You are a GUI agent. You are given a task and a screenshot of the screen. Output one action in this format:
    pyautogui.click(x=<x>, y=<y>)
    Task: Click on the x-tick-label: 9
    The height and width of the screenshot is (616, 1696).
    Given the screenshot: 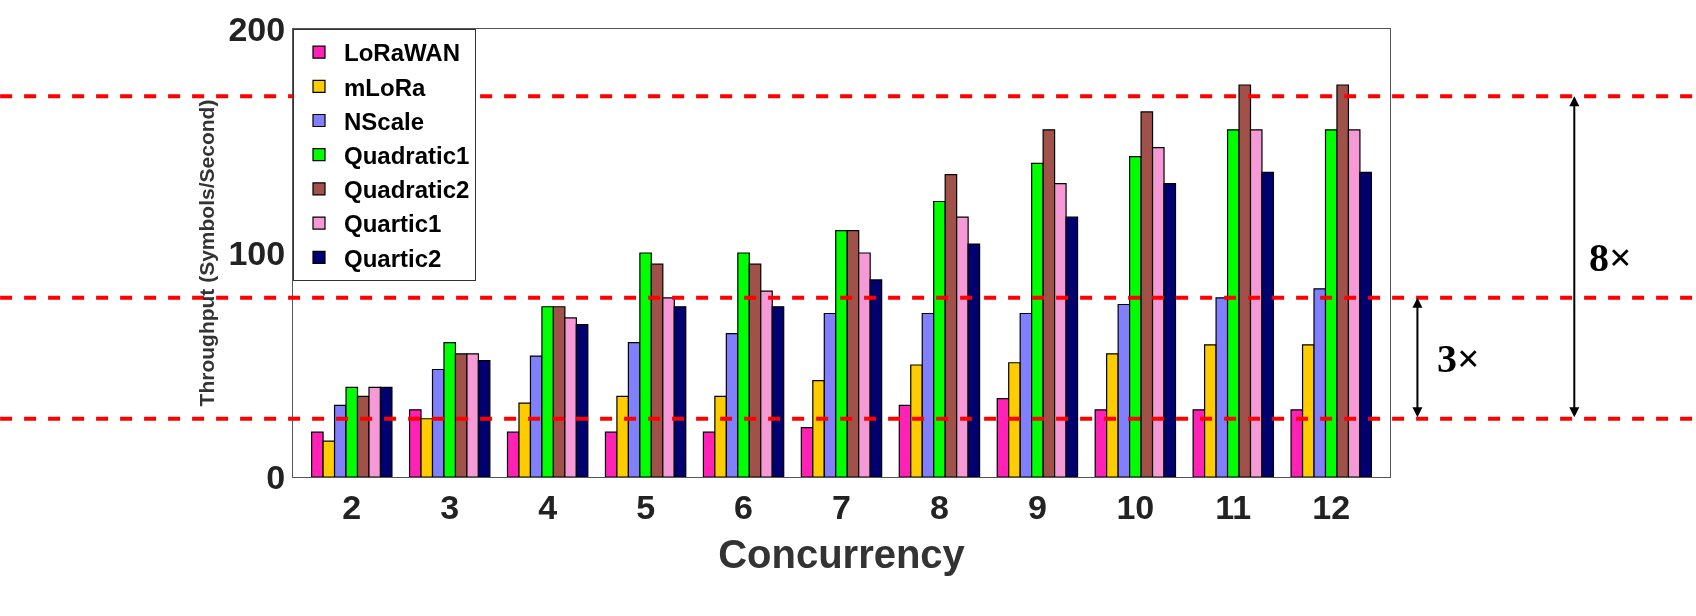 What is the action you would take?
    pyautogui.click(x=1037, y=506)
    